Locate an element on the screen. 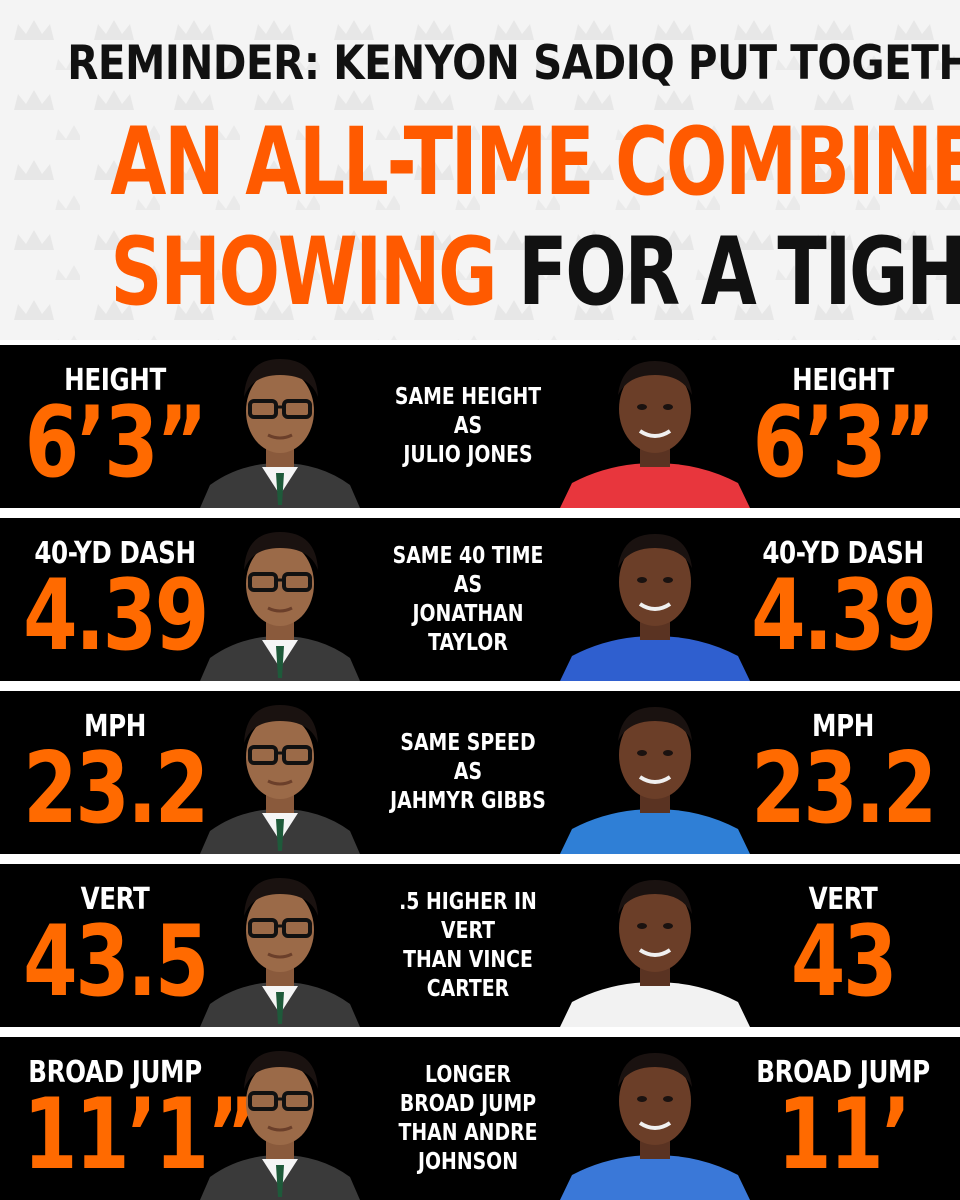 The width and height of the screenshot is (960, 1200). player-stat-value: 6’3” is located at coordinates (116, 443).